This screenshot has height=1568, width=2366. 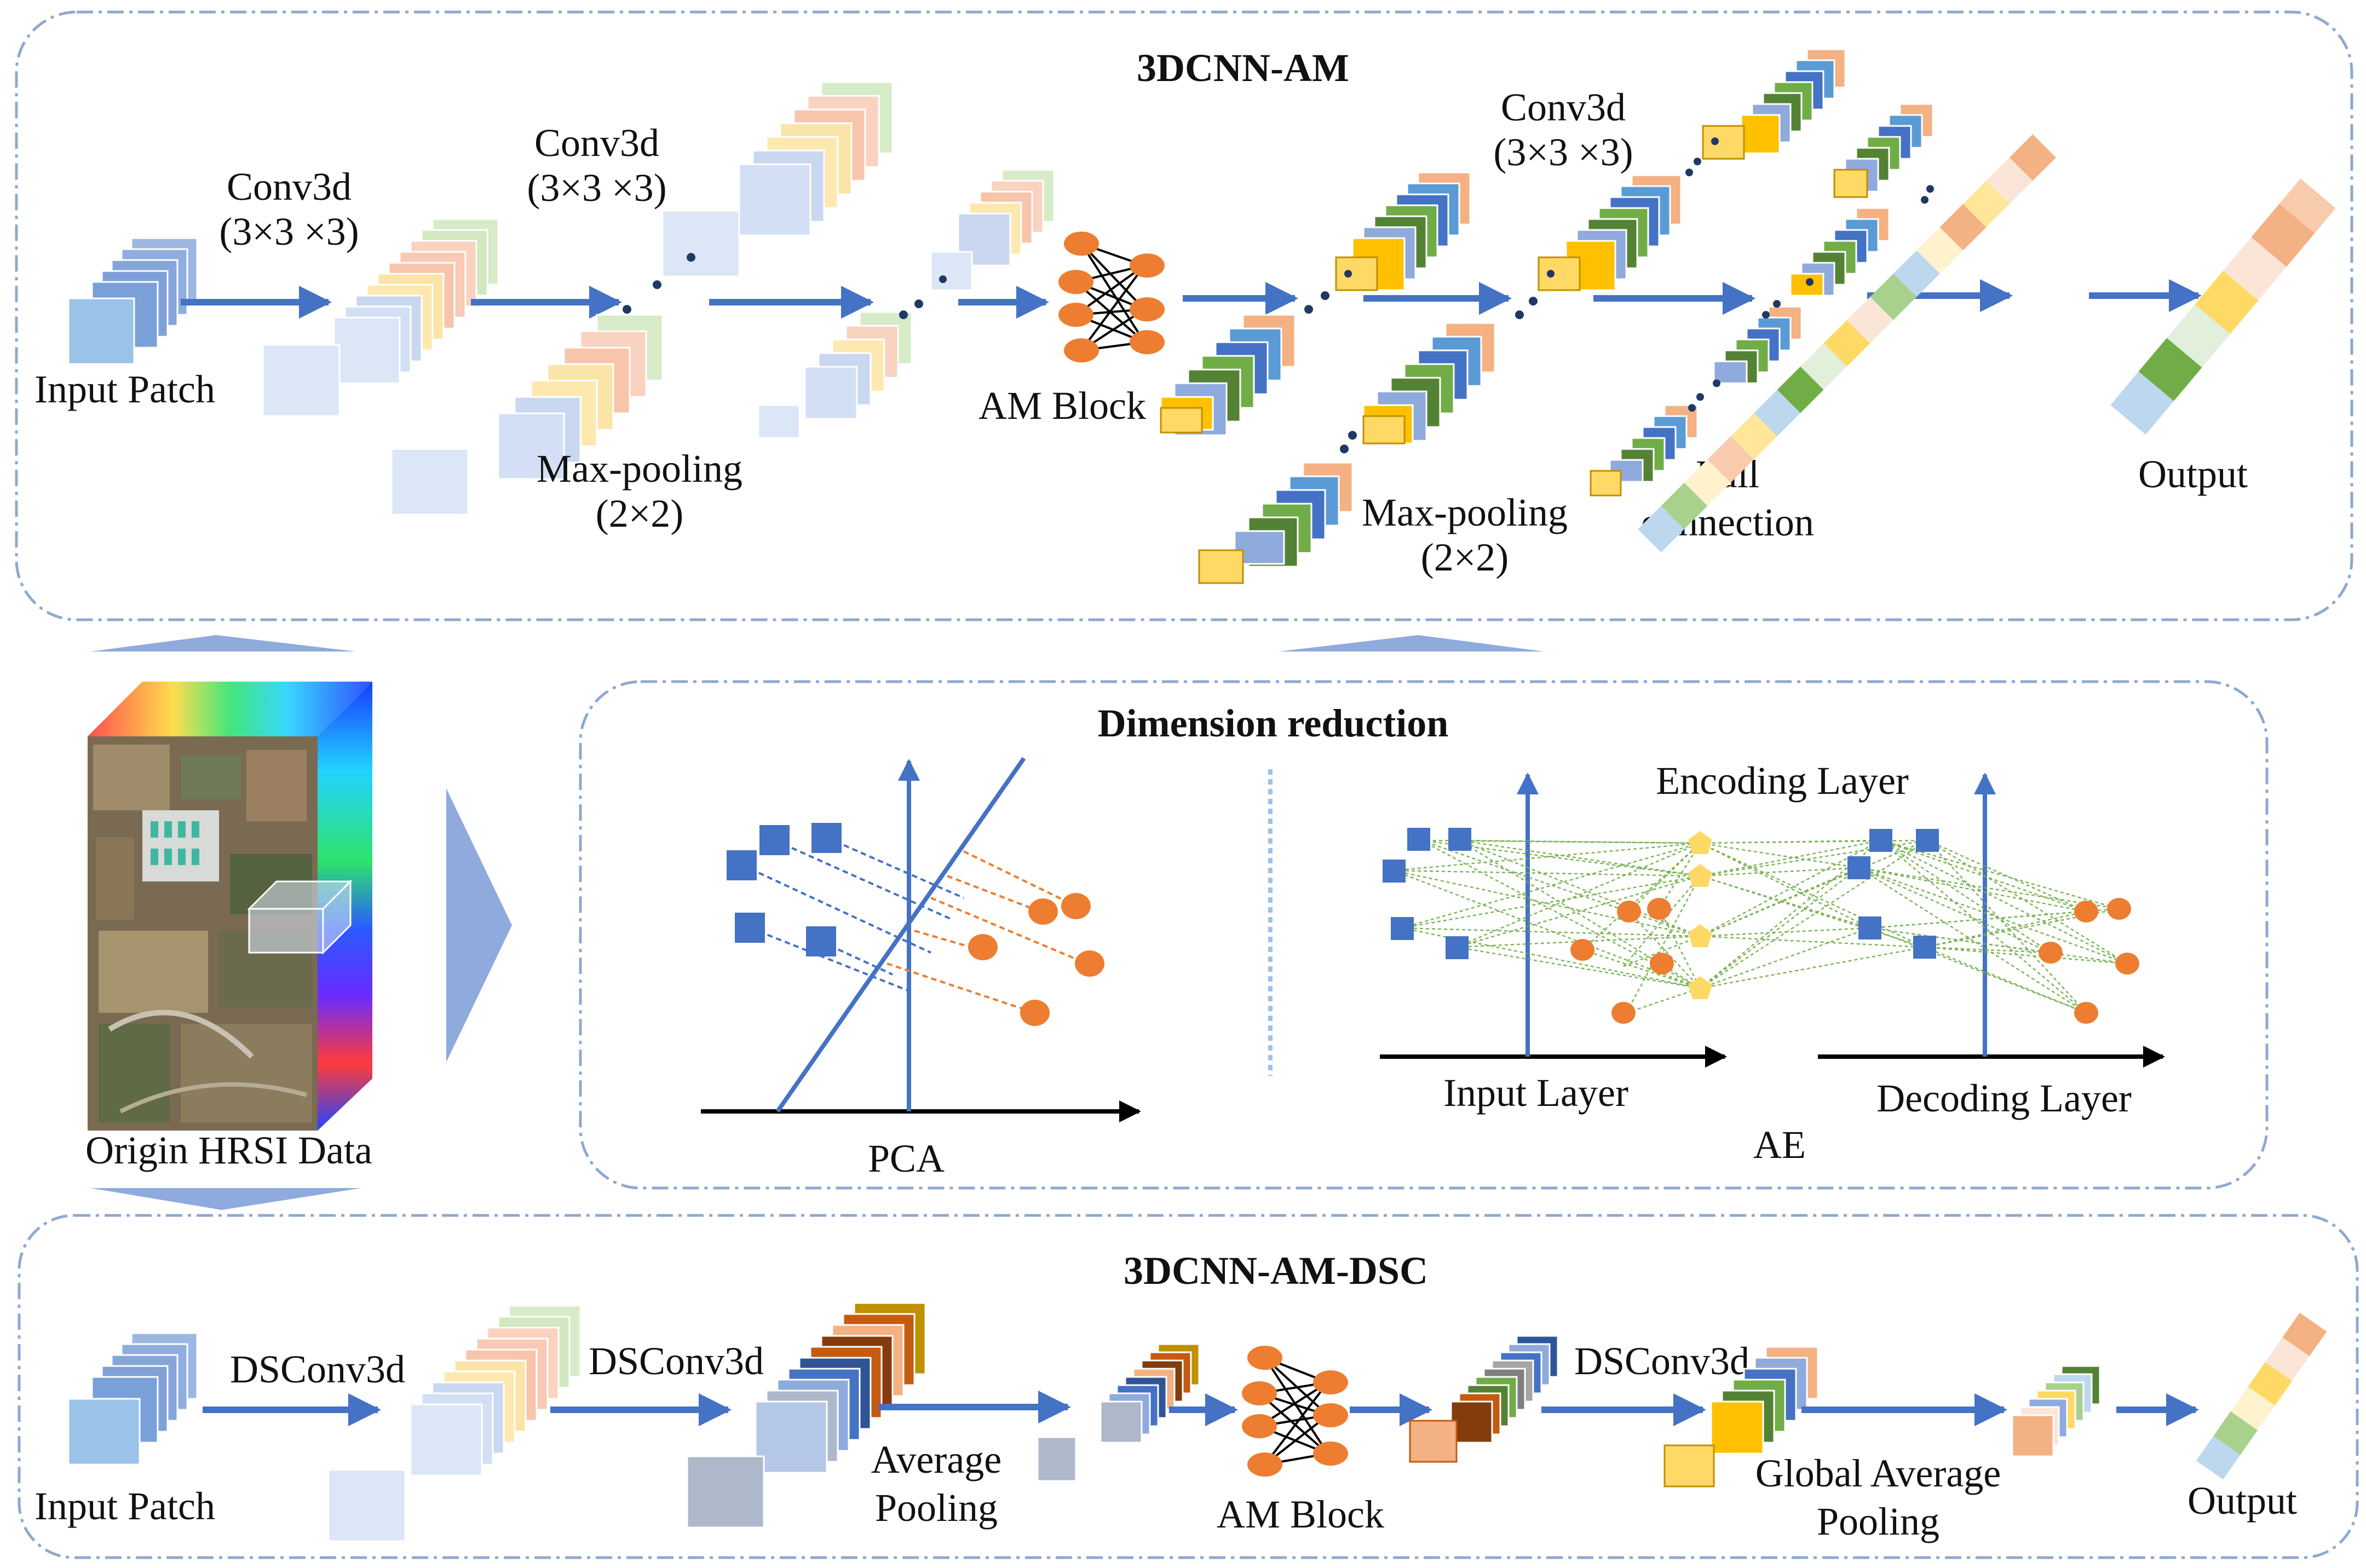 What do you see at coordinates (1563, 129) in the screenshot?
I see `top-conv3-label: Conv3d (3×3 ×3)` at bounding box center [1563, 129].